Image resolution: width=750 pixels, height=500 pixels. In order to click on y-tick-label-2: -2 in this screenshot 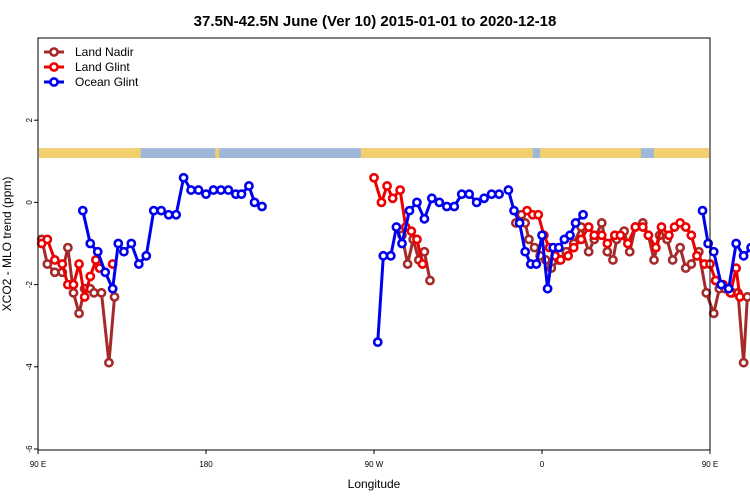, I will do `click(29, 284)`.